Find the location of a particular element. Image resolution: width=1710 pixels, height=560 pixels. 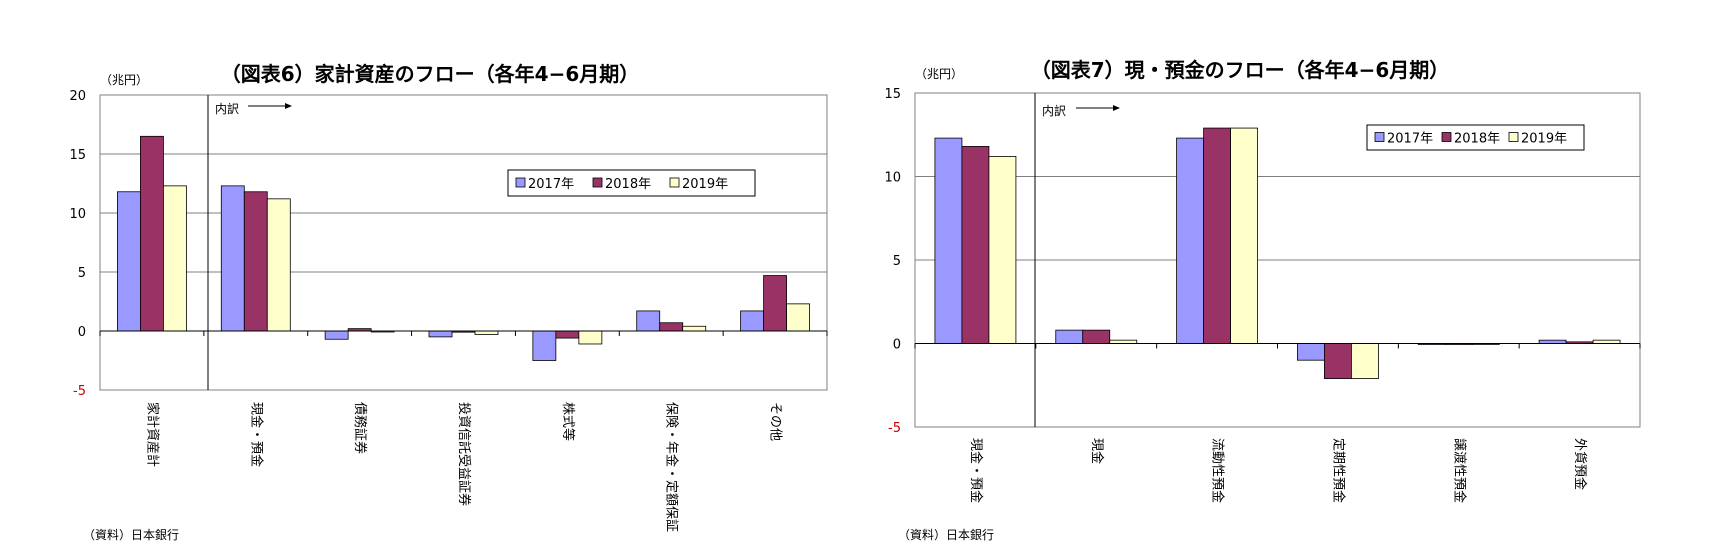

chart-title: （図表6）家計資産のフロー（各年4−6月期） is located at coordinates (430, 74).